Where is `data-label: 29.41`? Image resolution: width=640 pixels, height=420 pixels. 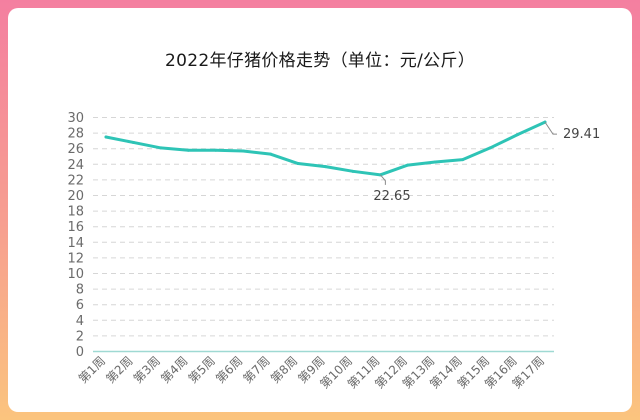
data-label: 29.41 is located at coordinates (581, 134).